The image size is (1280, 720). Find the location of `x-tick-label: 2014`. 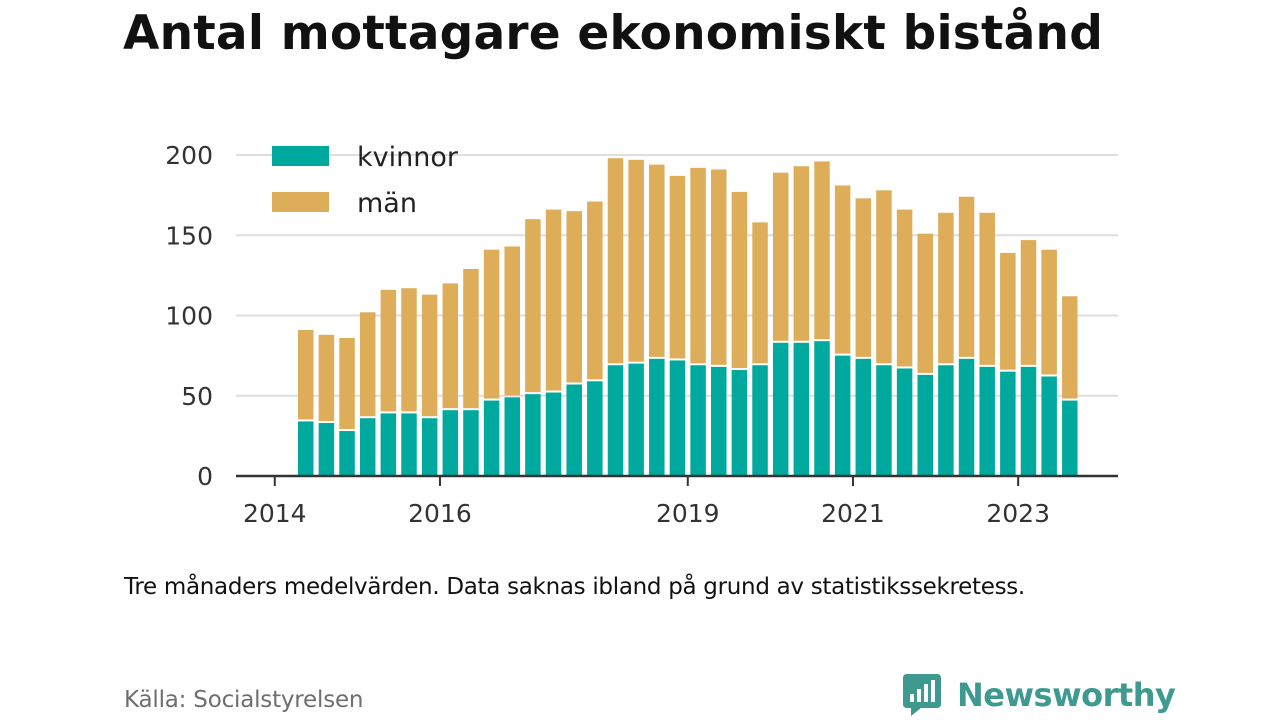

x-tick-label: 2014 is located at coordinates (275, 513).